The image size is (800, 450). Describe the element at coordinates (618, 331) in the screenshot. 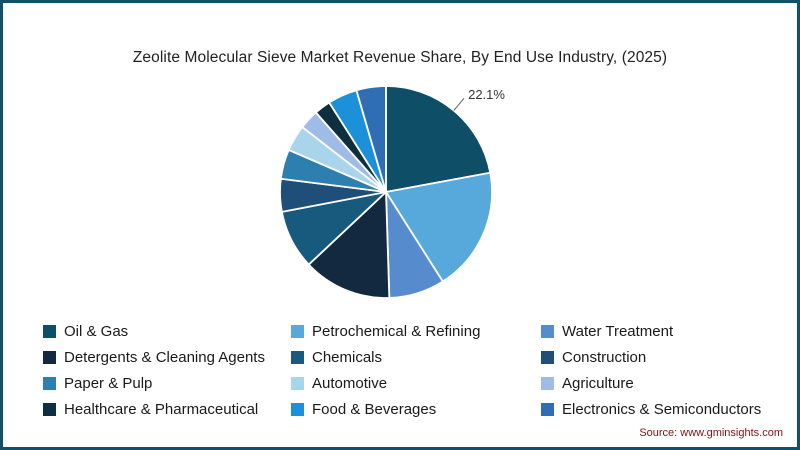

I see `legend-label: Water Treatment` at that location.